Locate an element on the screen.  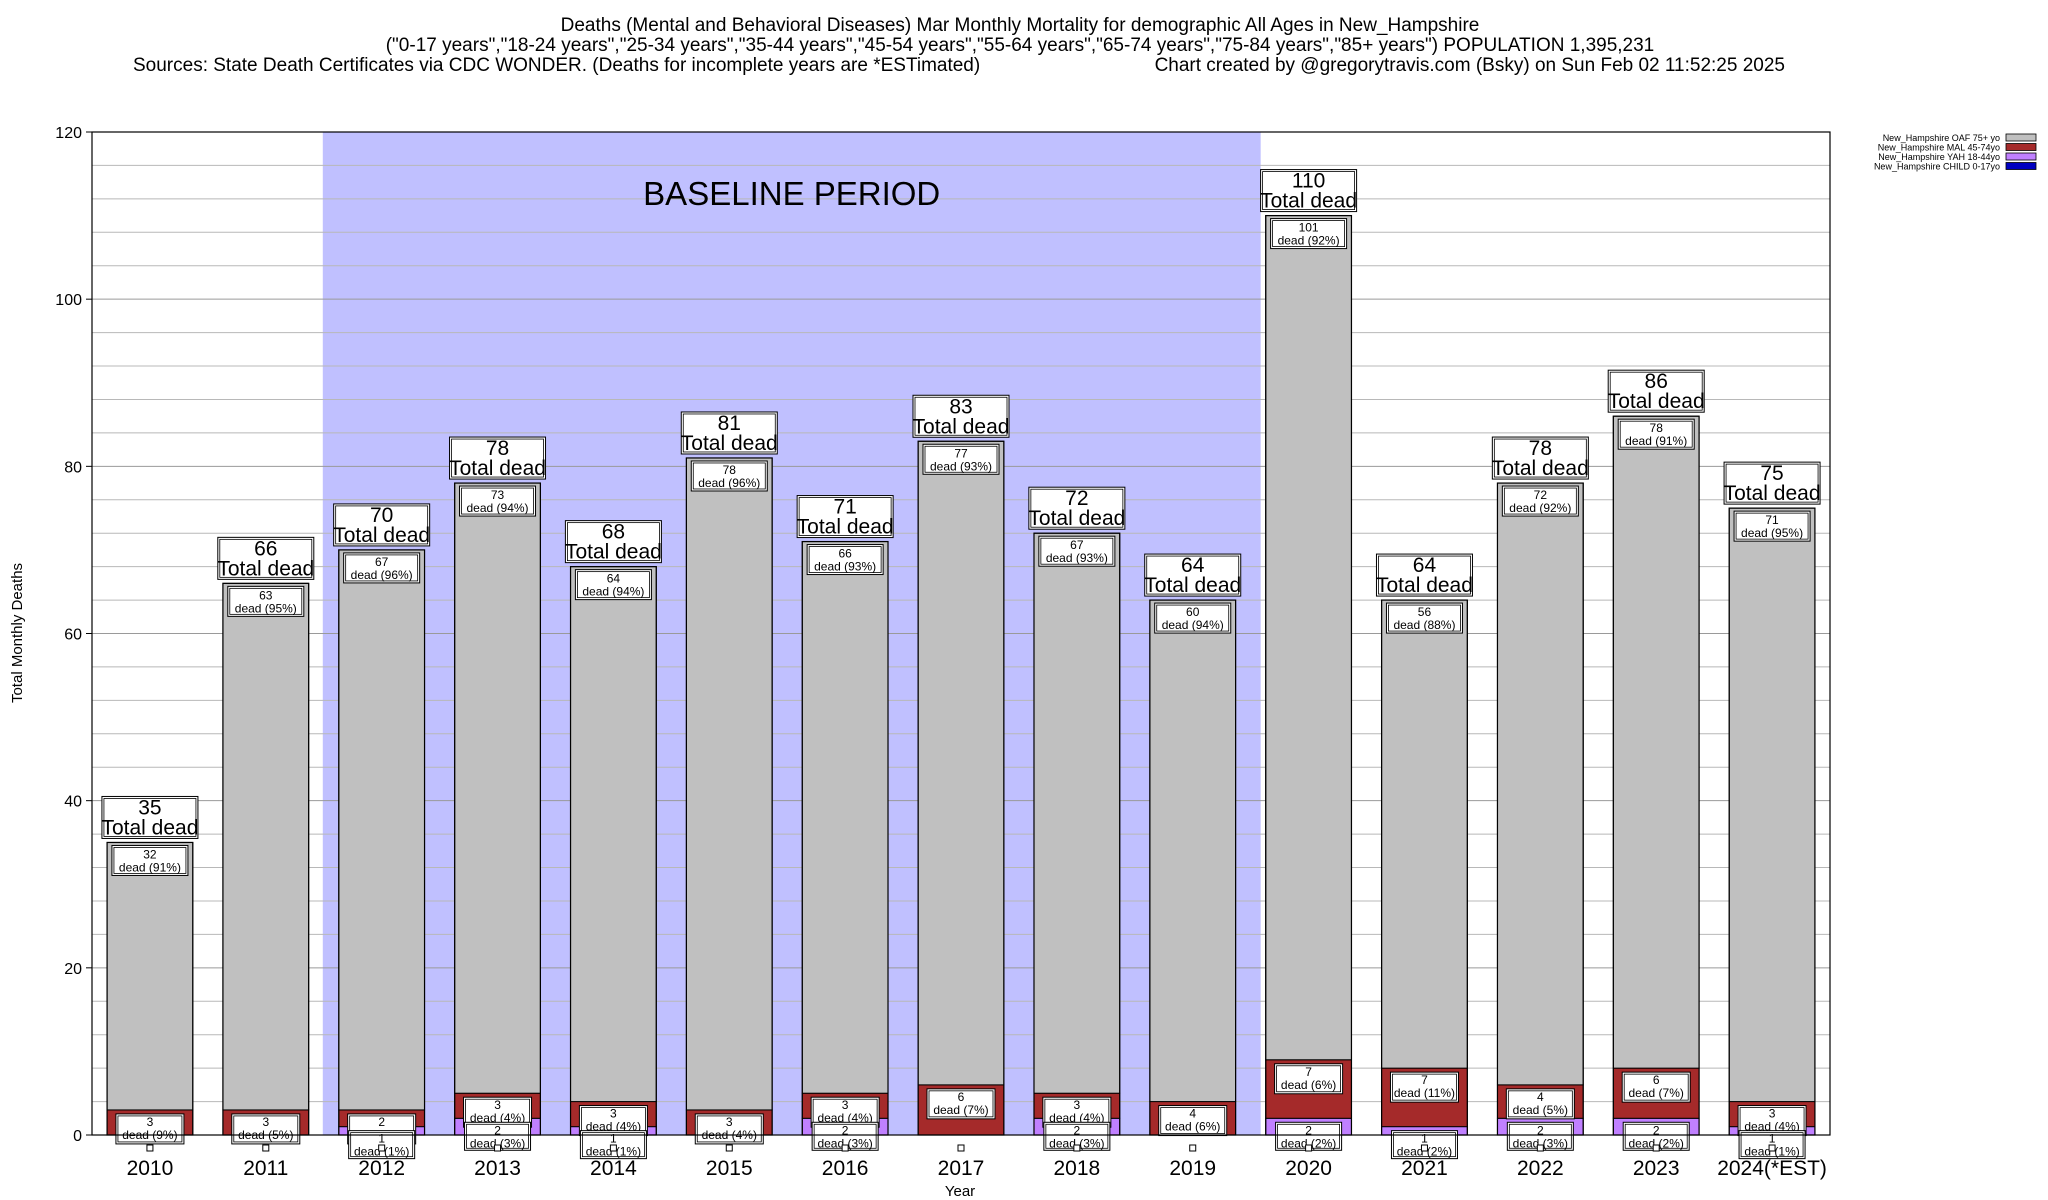
total-value-label: 72 is located at coordinates (1076, 498).